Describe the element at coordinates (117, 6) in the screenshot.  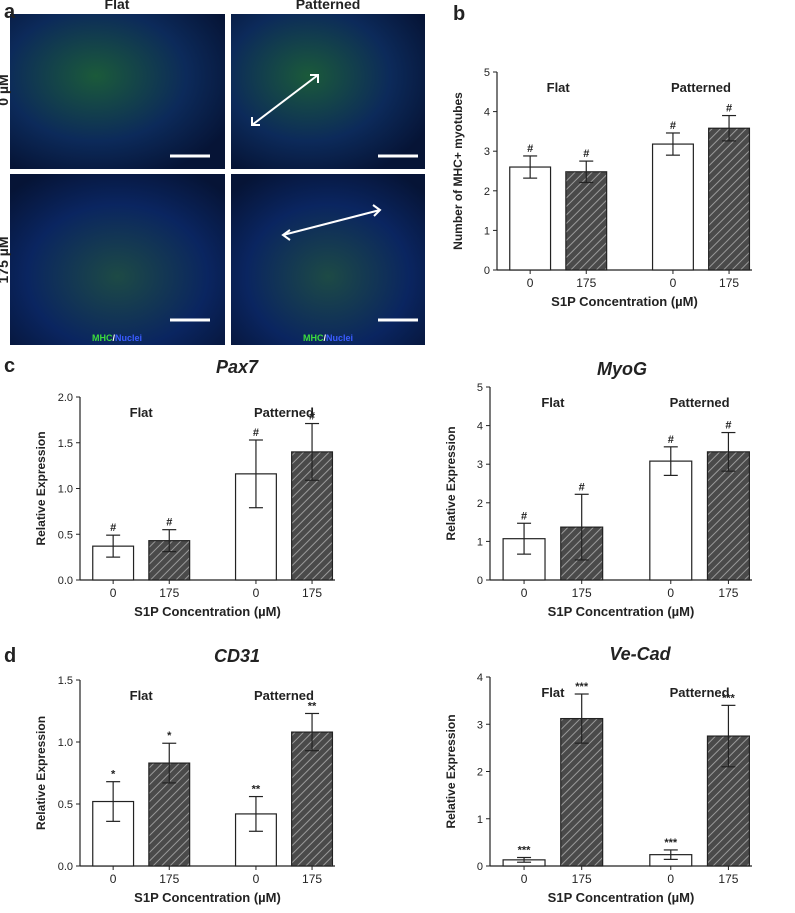
I see `column-label: Flat` at that location.